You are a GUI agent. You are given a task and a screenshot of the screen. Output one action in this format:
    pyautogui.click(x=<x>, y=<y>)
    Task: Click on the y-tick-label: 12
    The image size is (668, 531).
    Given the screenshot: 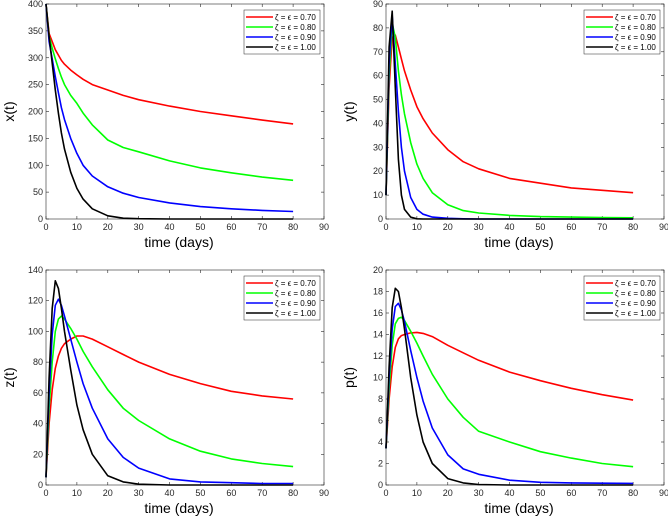 What is the action you would take?
    pyautogui.click(x=378, y=356)
    